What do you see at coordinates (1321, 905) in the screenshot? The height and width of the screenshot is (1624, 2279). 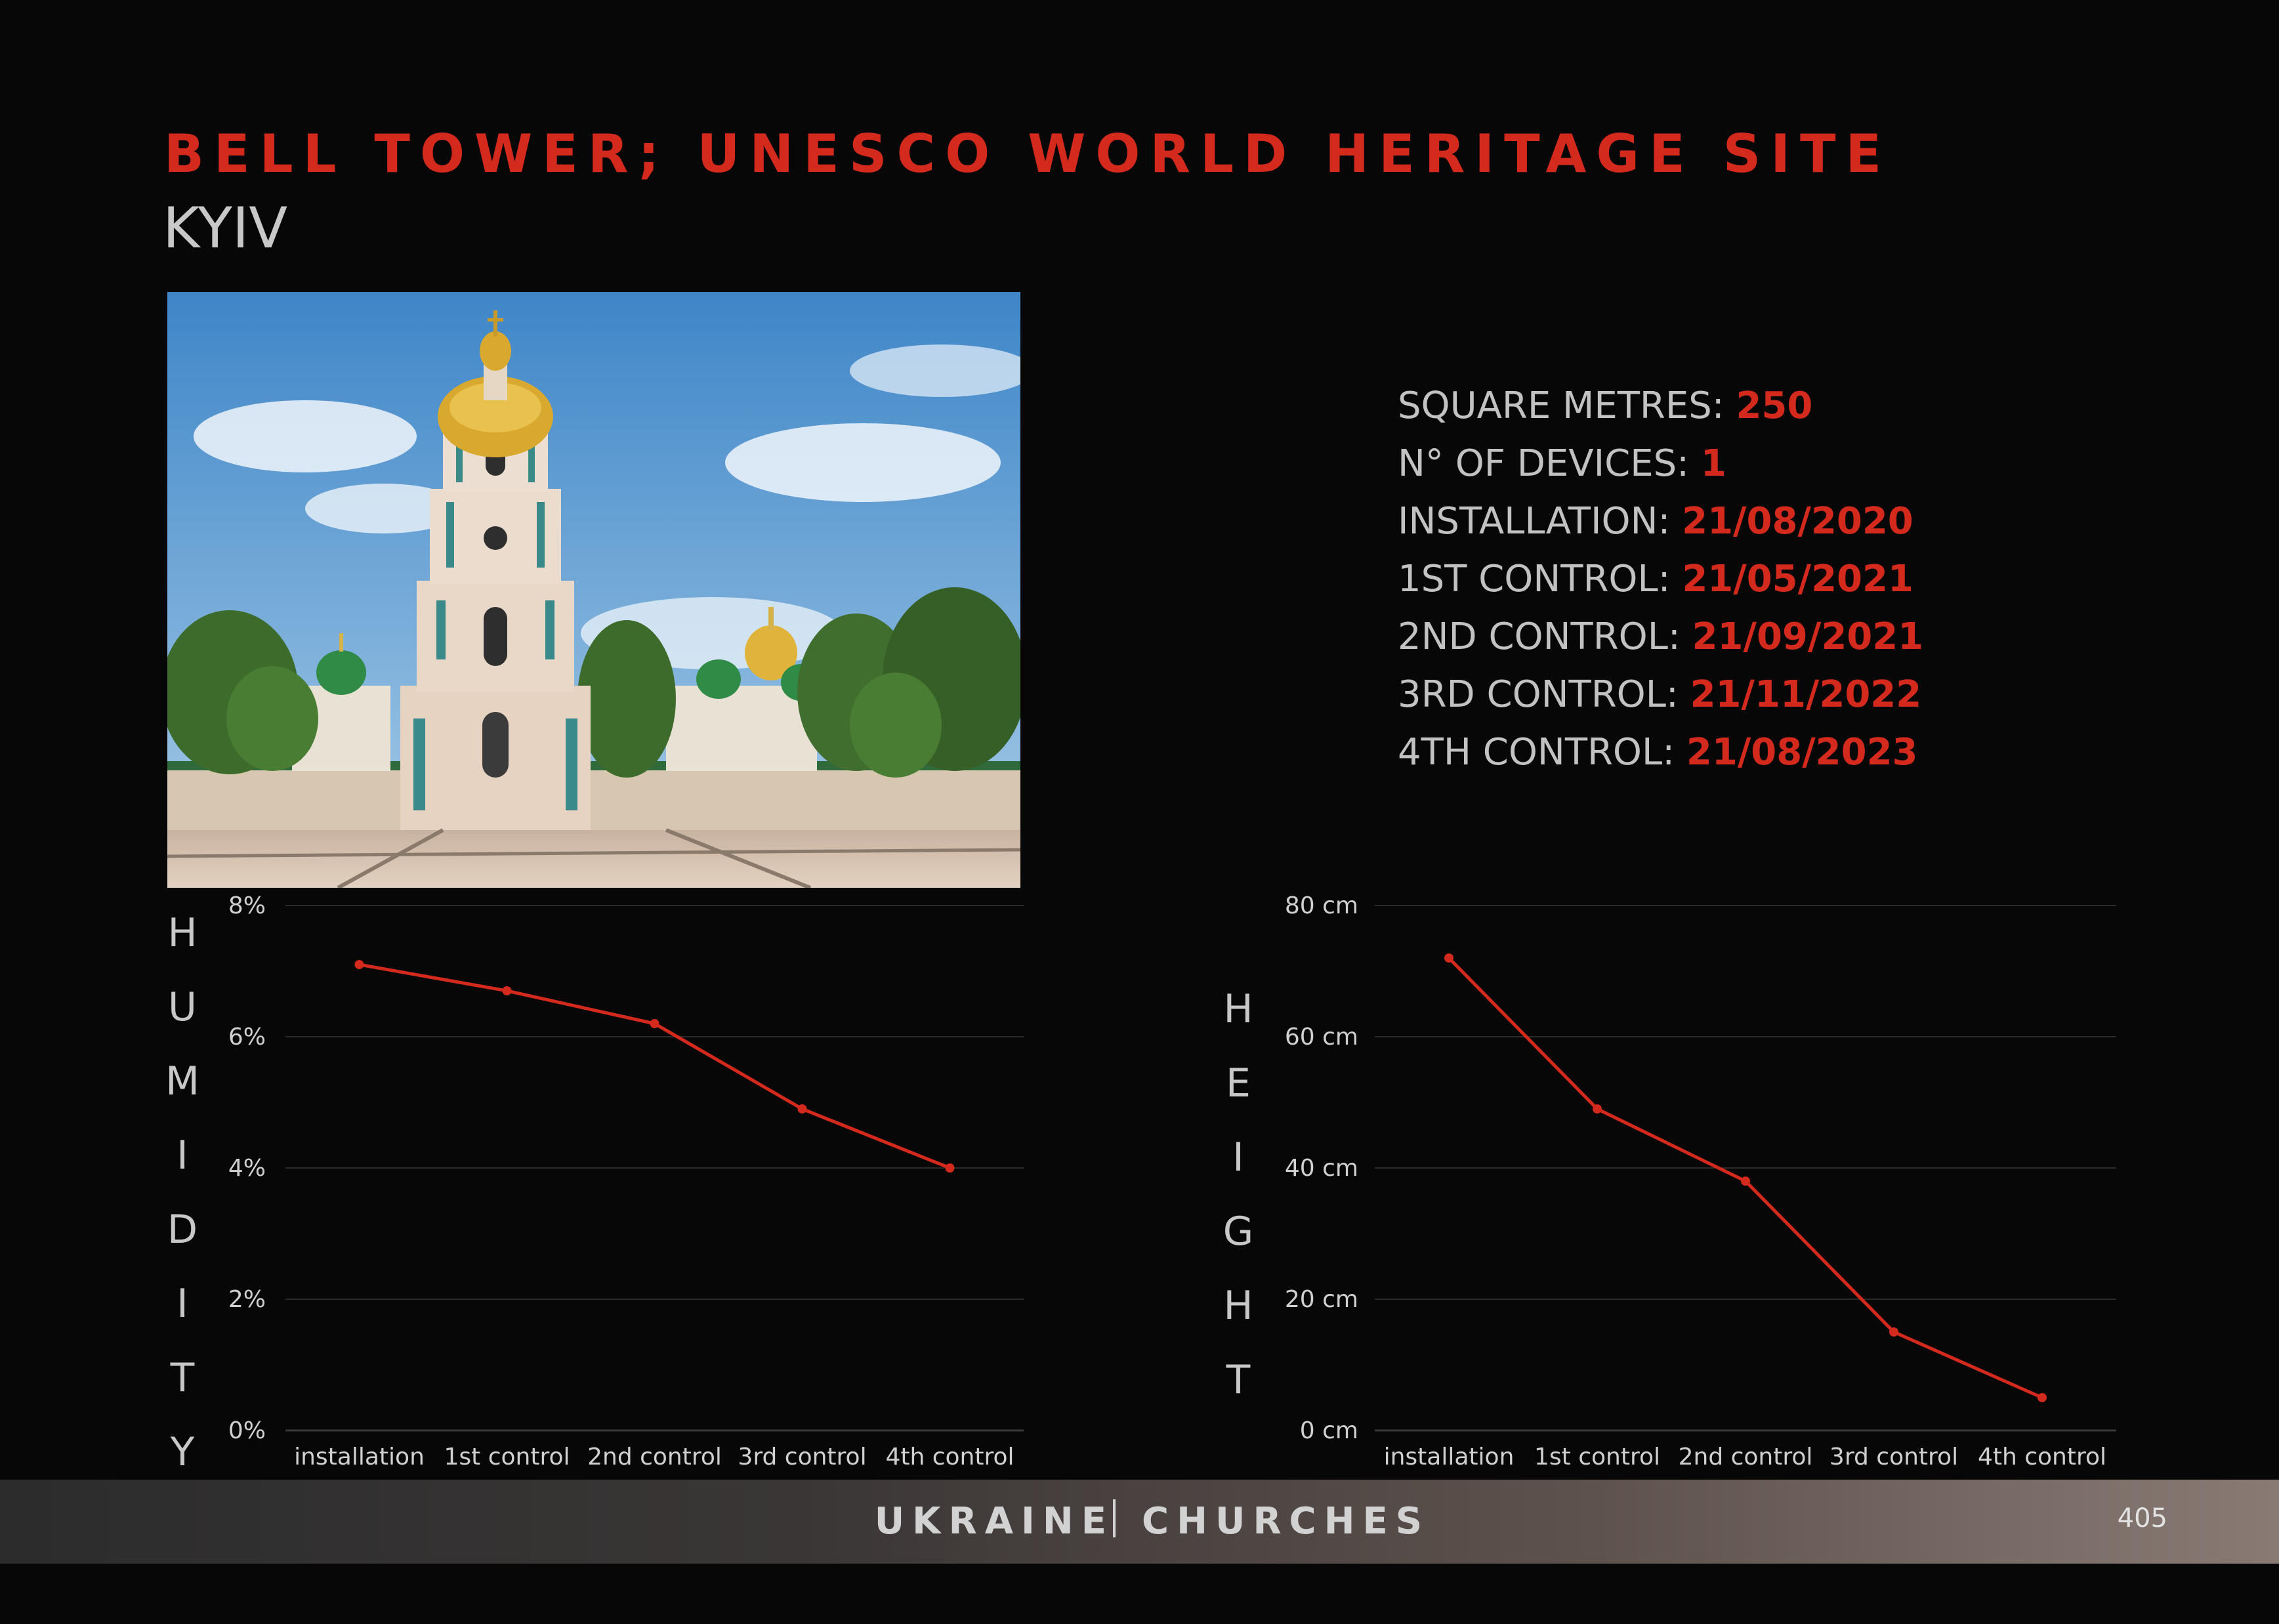 I see `y-tick-label: 80 cm` at bounding box center [1321, 905].